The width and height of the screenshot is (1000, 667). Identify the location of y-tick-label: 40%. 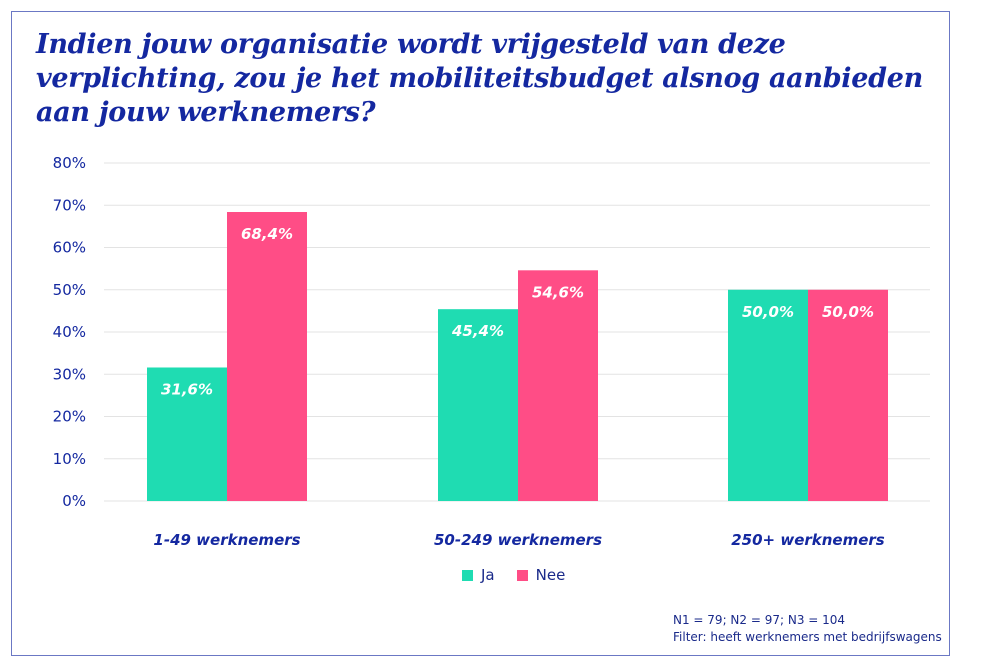
(69, 332).